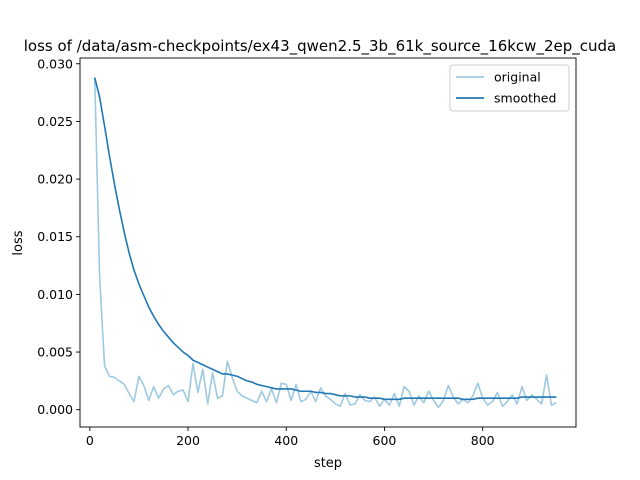 The width and height of the screenshot is (640, 480). I want to click on y-axis: 0.000 0.005 0.010 0.015 0.020 0.025 0.030, so click(58, 236).